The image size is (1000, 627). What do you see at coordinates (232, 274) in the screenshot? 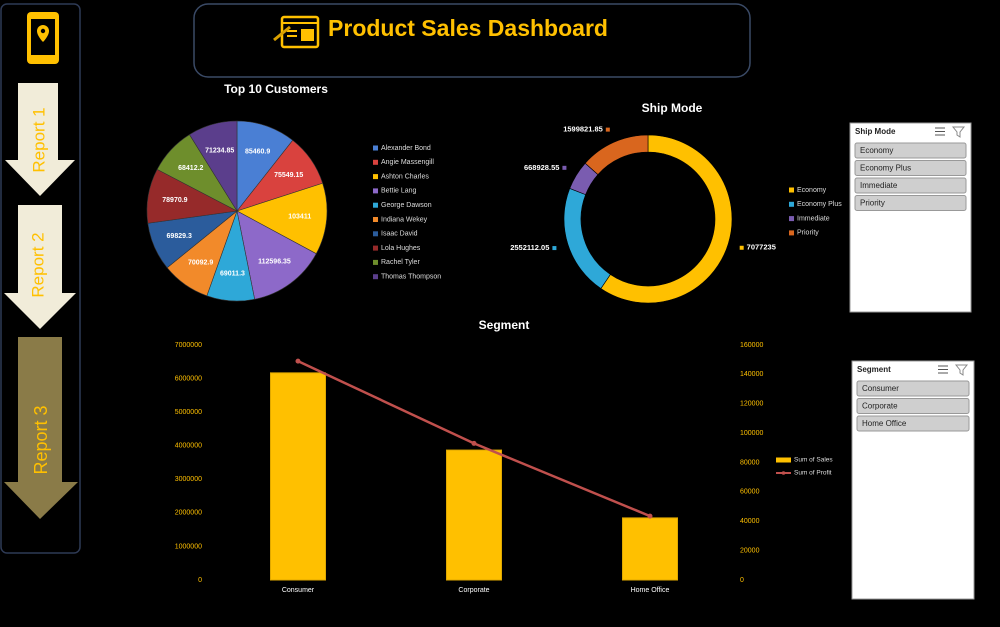
I see `data-label: 69011.3` at bounding box center [232, 274].